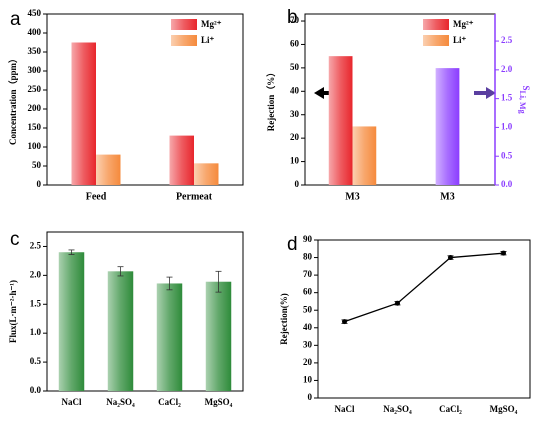 This screenshot has width=550, height=425. What do you see at coordinates (15, 19) in the screenshot?
I see `panel-label: a` at bounding box center [15, 19].